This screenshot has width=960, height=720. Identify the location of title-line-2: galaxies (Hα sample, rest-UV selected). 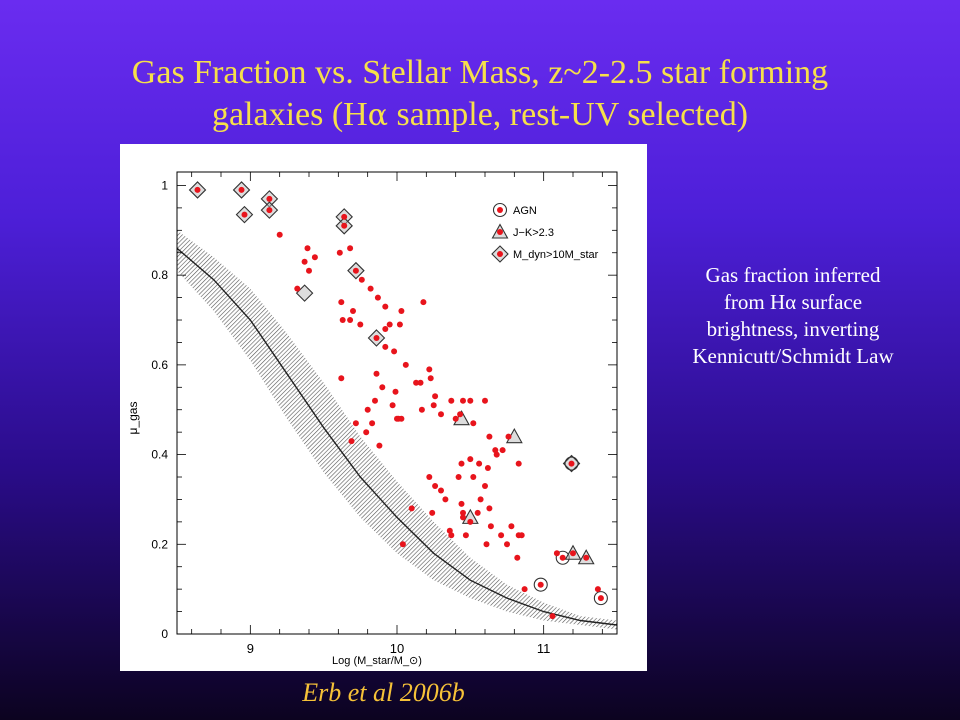
(480, 115).